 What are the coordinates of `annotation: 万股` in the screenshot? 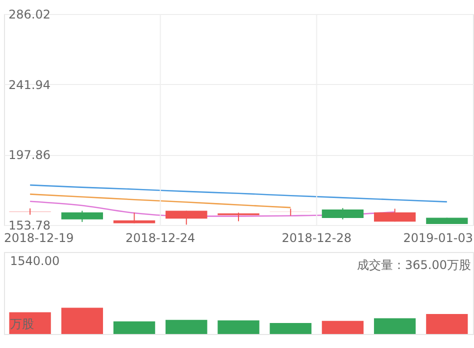 It's located at (22, 324).